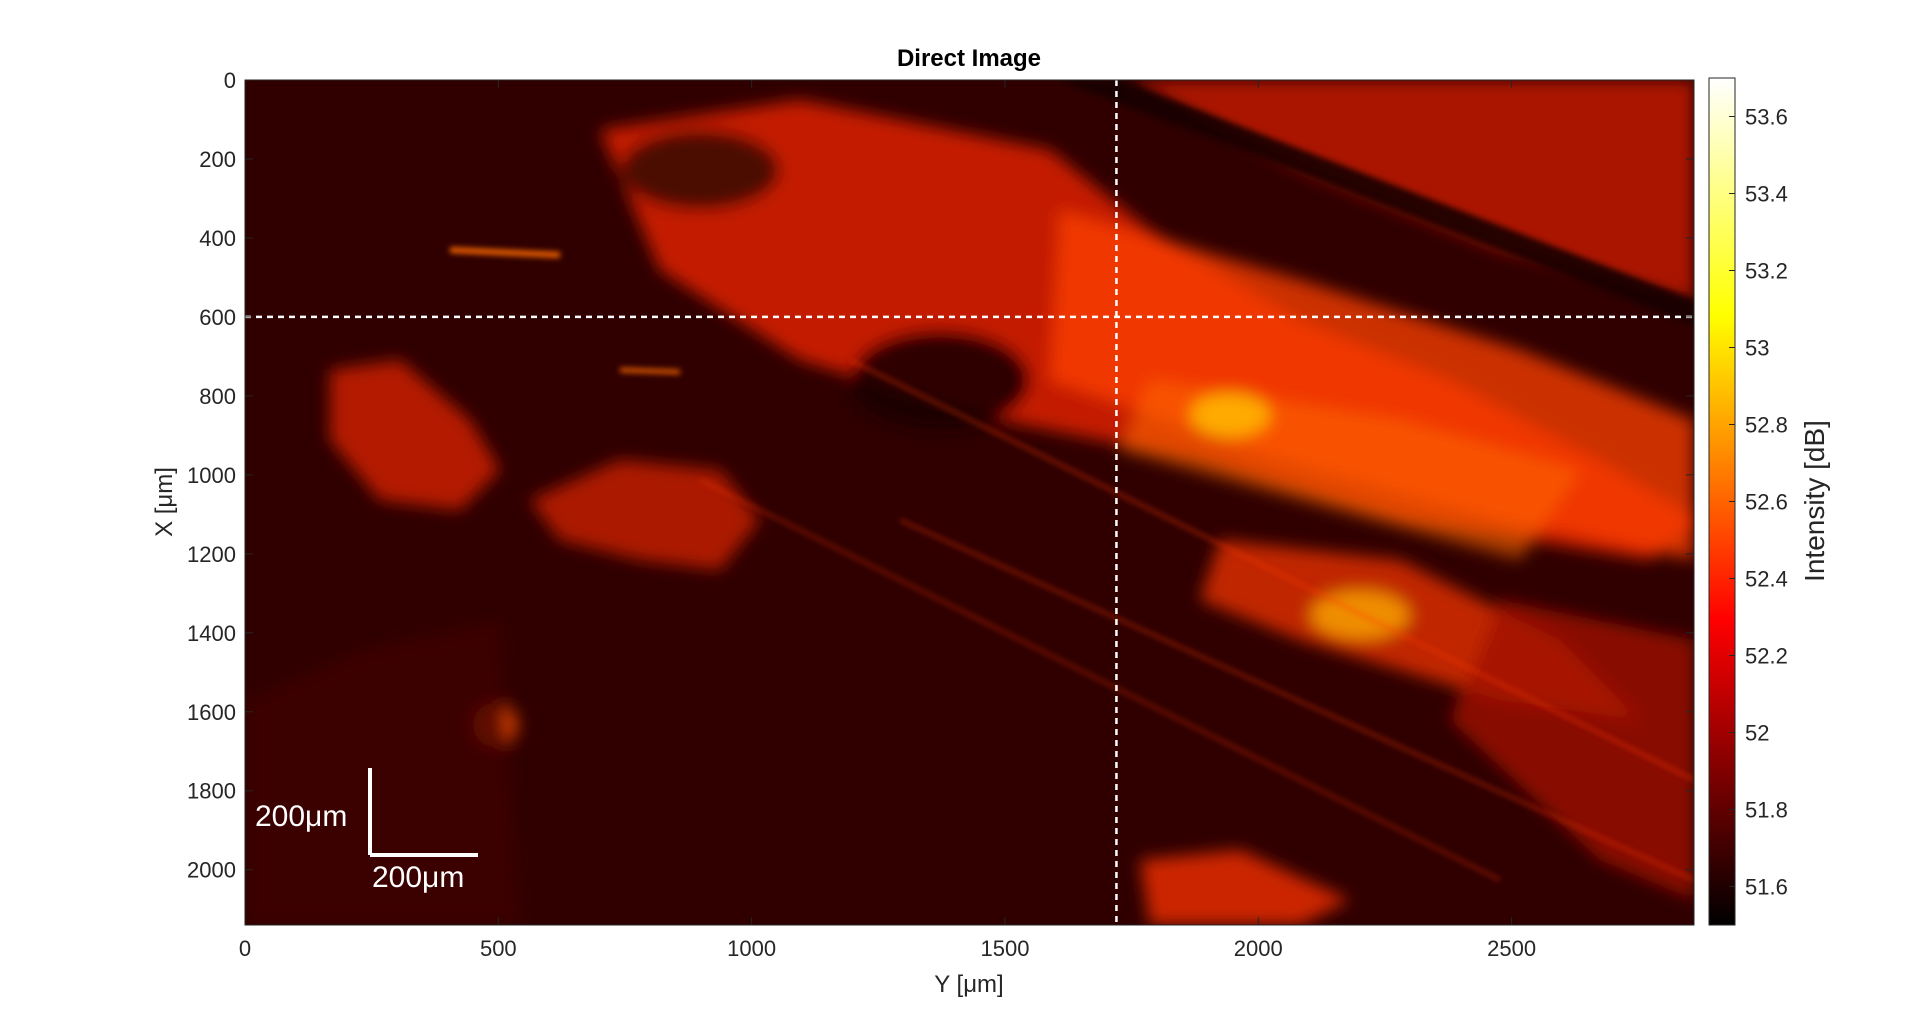 Image resolution: width=1920 pixels, height=1029 pixels. Describe the element at coordinates (211, 791) in the screenshot. I see `y-tick-label: 1800` at that location.